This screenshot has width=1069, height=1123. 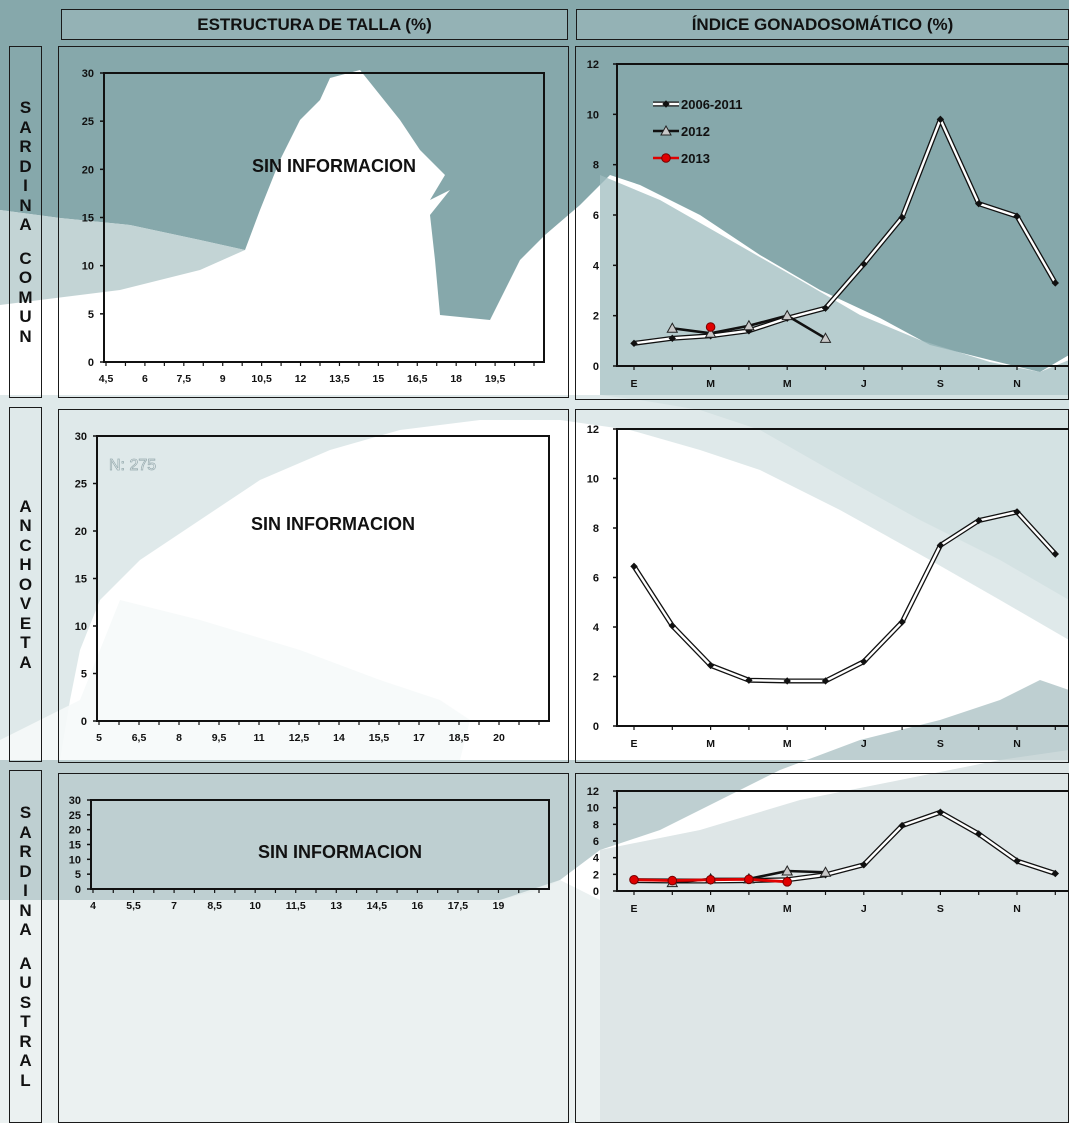 I want to click on legend-label: 2006-2011, so click(x=711, y=104).